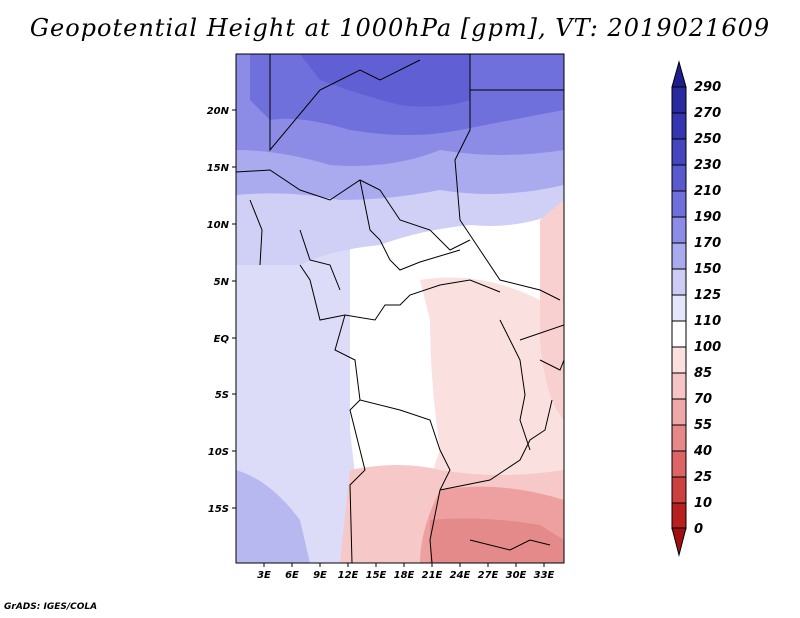 The image size is (800, 618). I want to click on colorbar-label-25: 25, so click(703, 477).